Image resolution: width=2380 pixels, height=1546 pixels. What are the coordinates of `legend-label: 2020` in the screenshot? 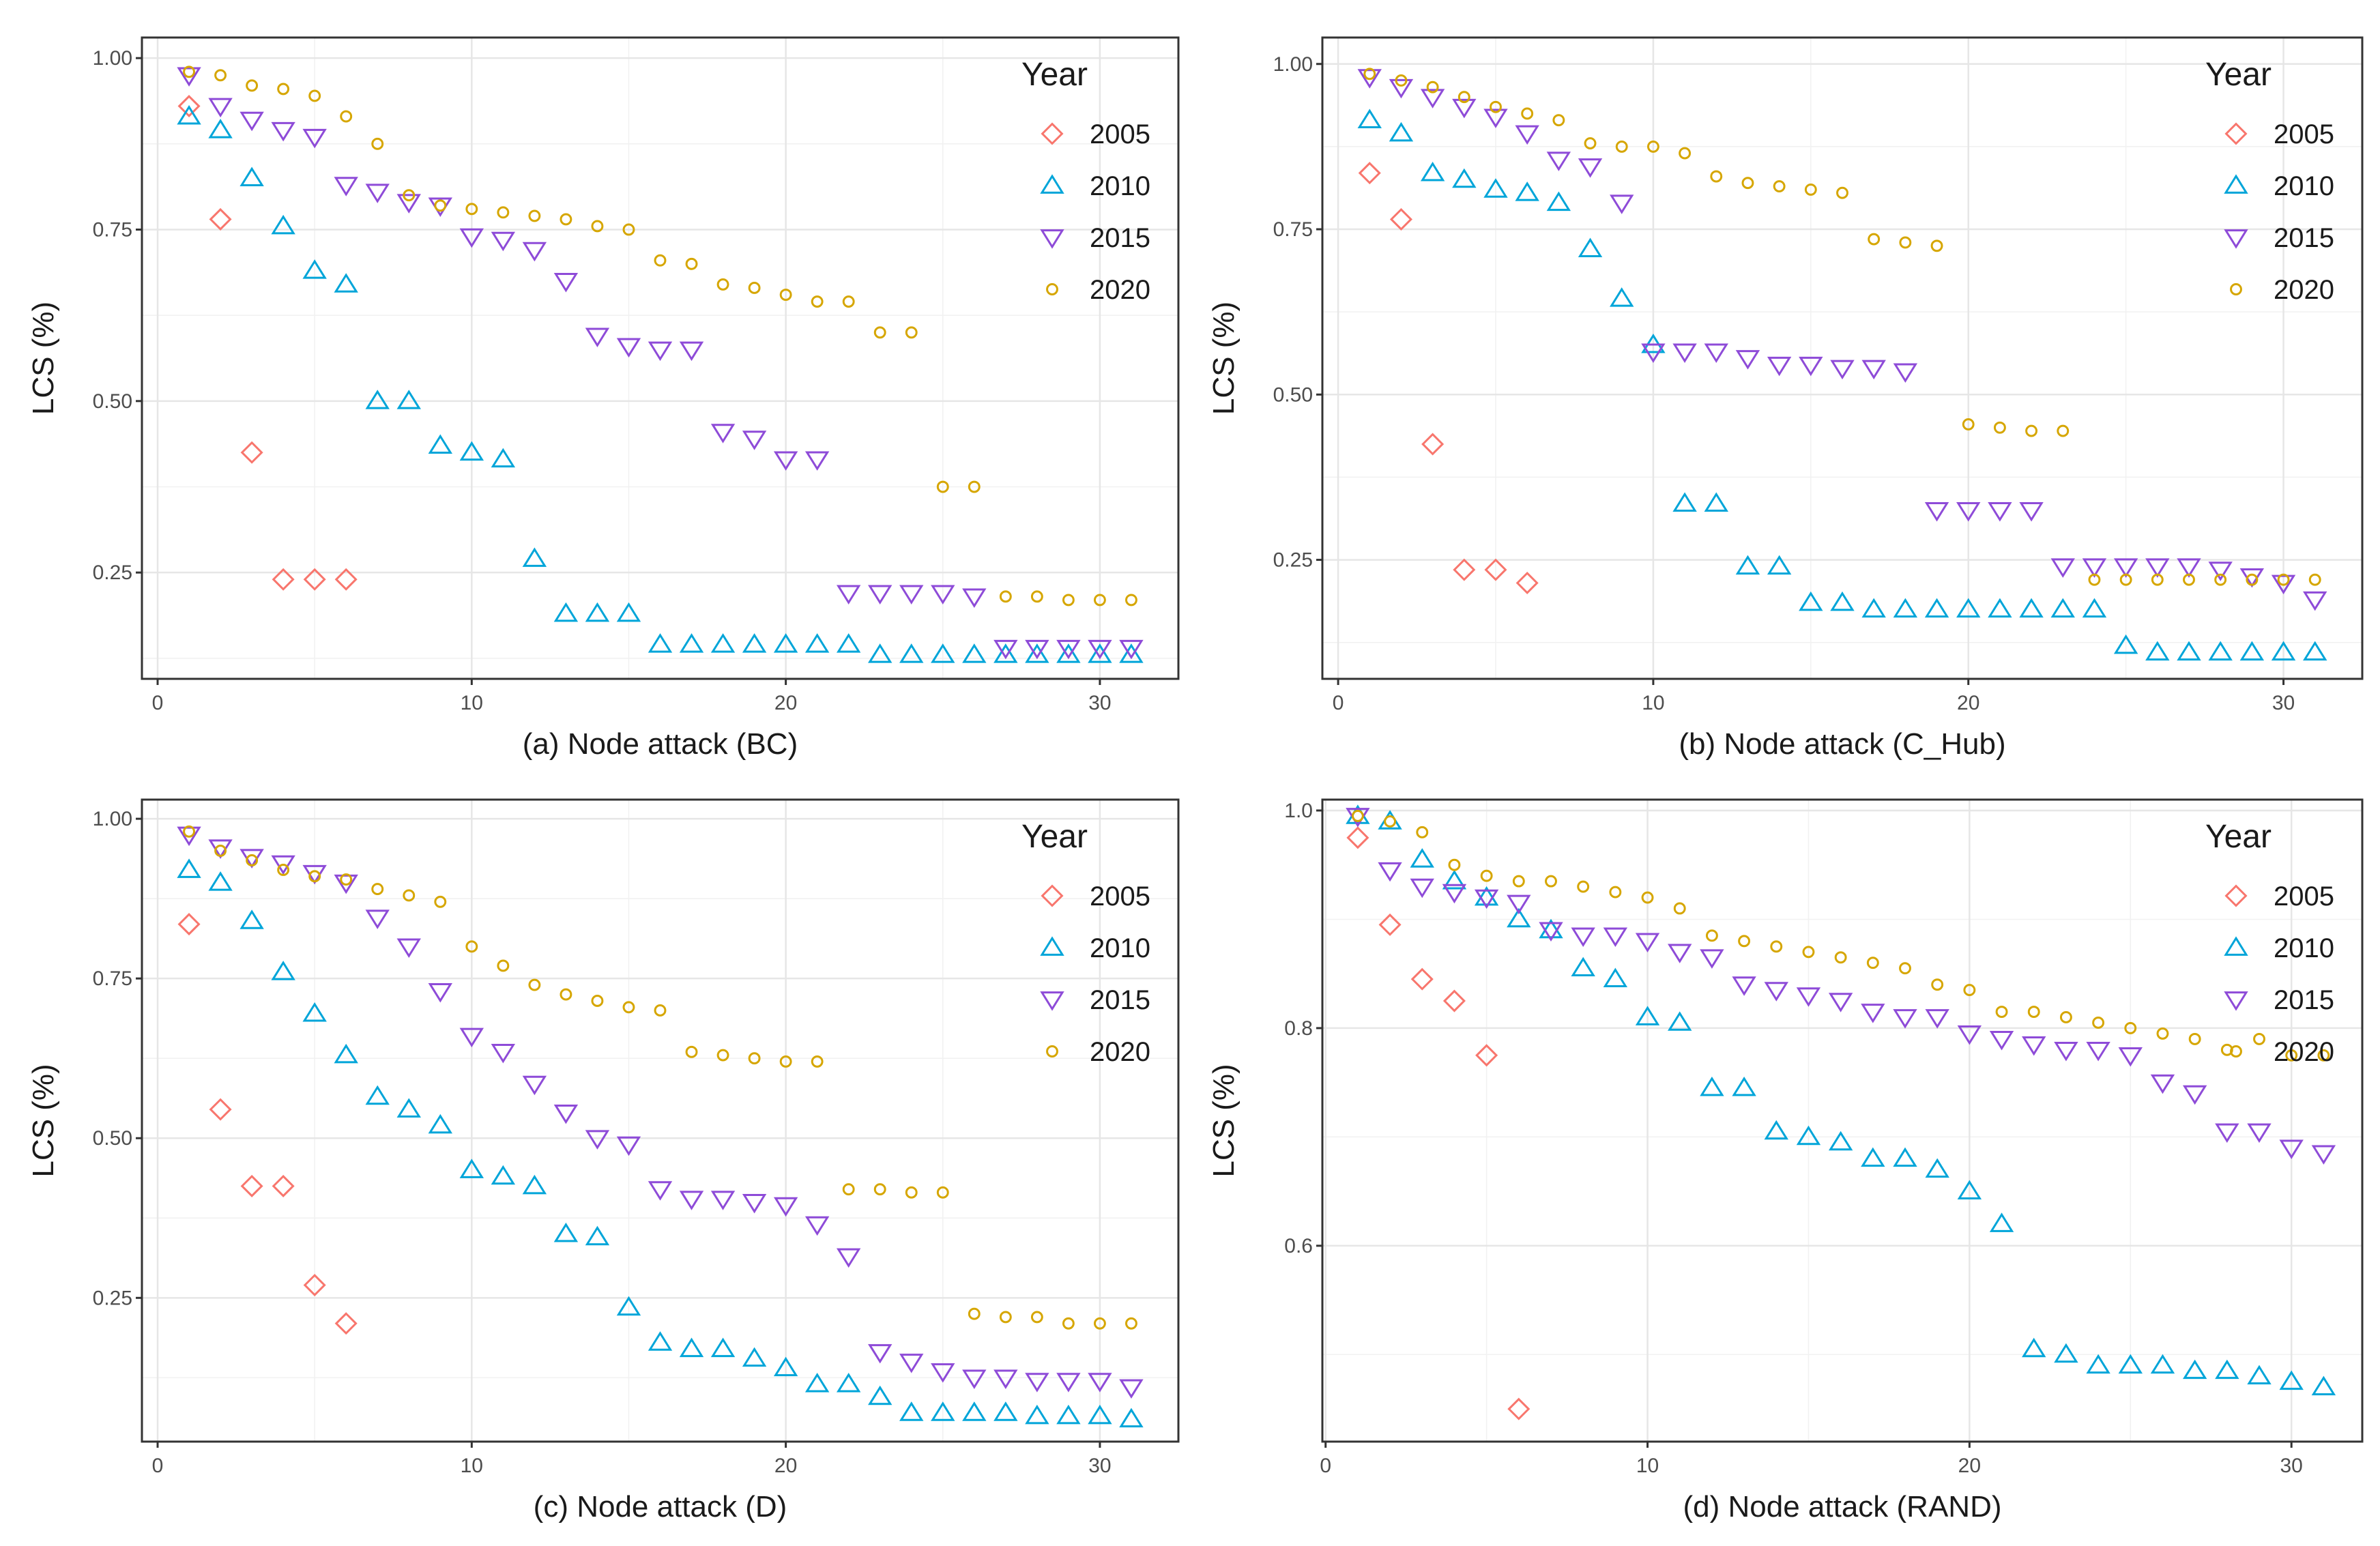 It's located at (2304, 1052).